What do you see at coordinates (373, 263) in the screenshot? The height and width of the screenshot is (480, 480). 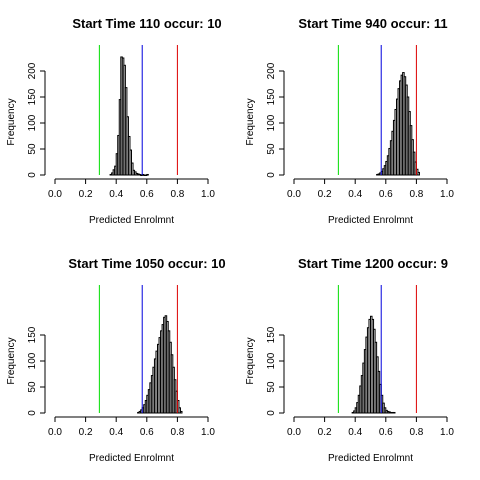 I see `panel-title: Start Time 1200 occur: 9` at bounding box center [373, 263].